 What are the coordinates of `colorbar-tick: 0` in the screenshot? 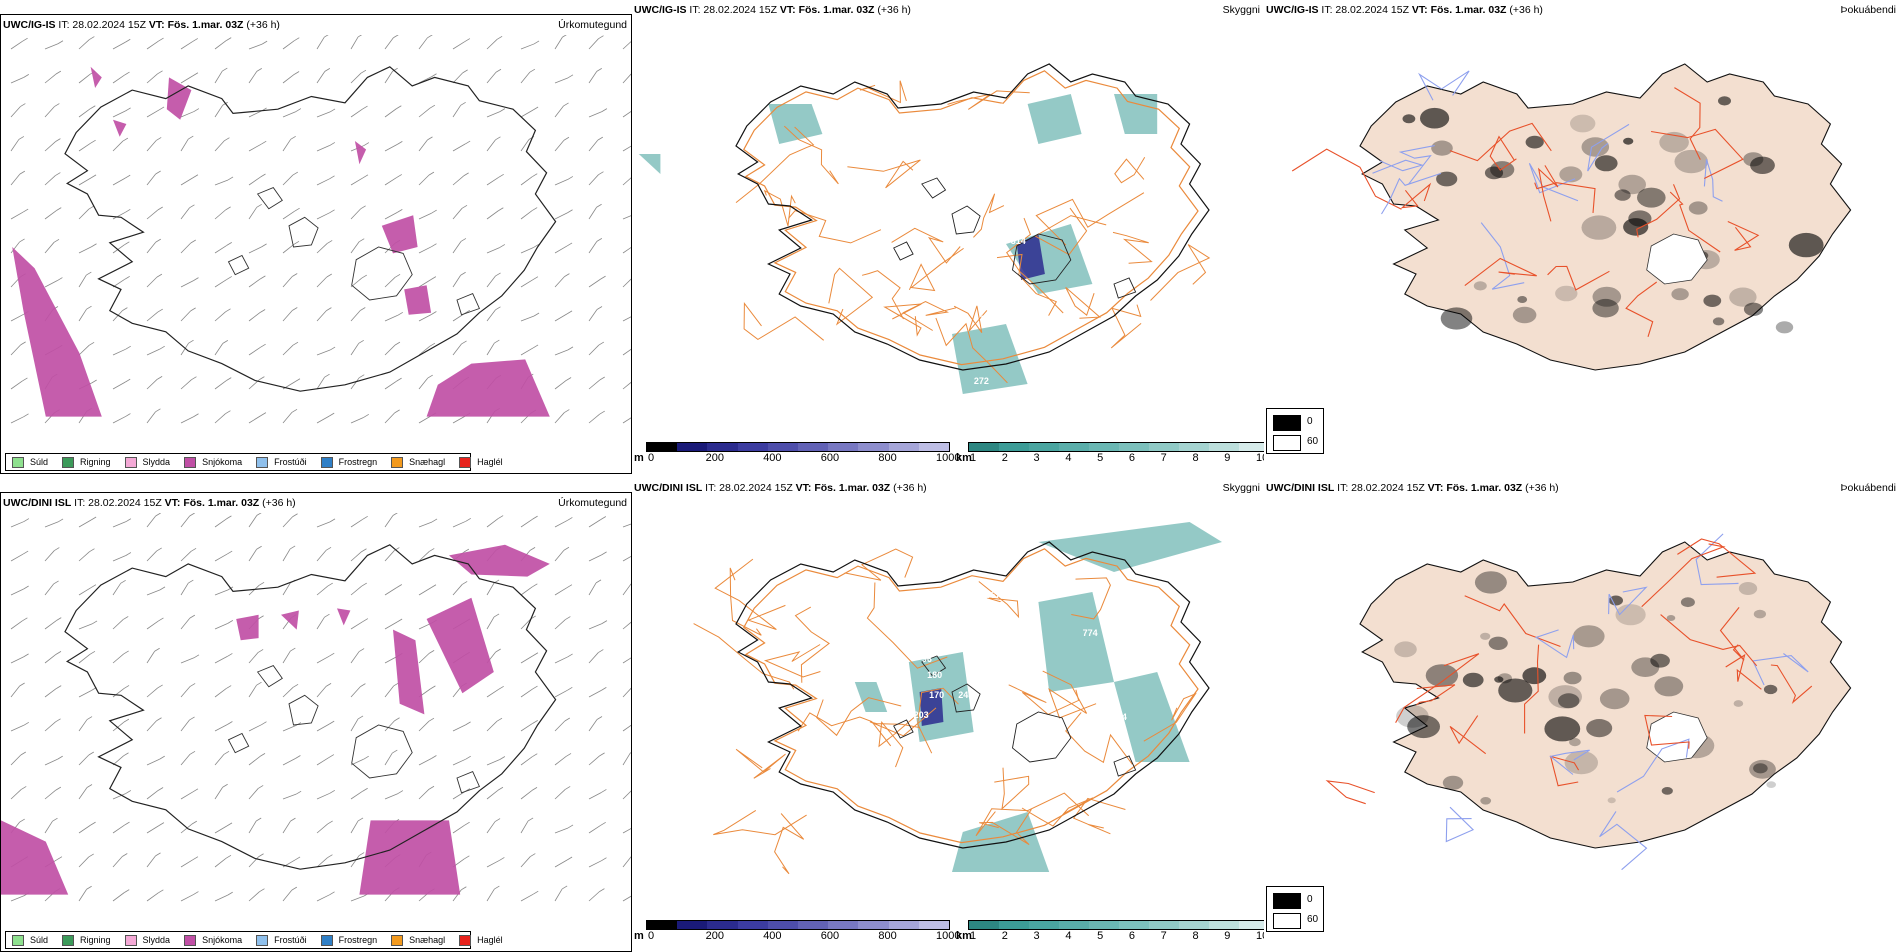 It's located at (651, 936).